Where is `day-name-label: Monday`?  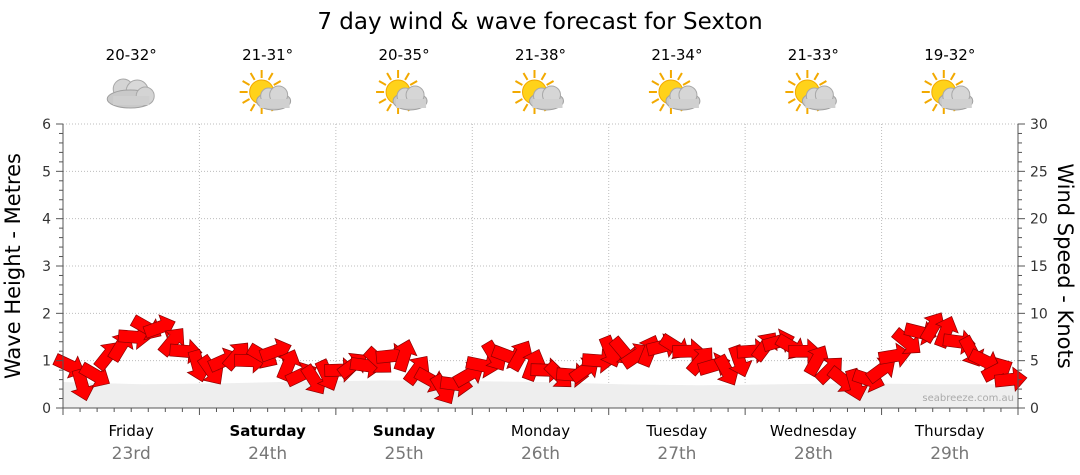 day-name-label: Monday is located at coordinates (540, 431).